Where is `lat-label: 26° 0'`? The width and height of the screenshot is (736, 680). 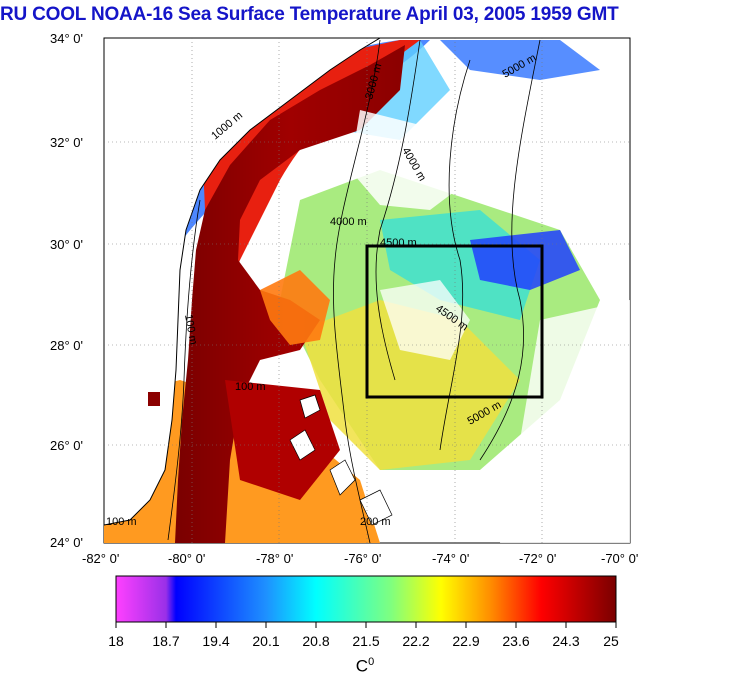 lat-label: 26° 0' is located at coordinates (66, 445).